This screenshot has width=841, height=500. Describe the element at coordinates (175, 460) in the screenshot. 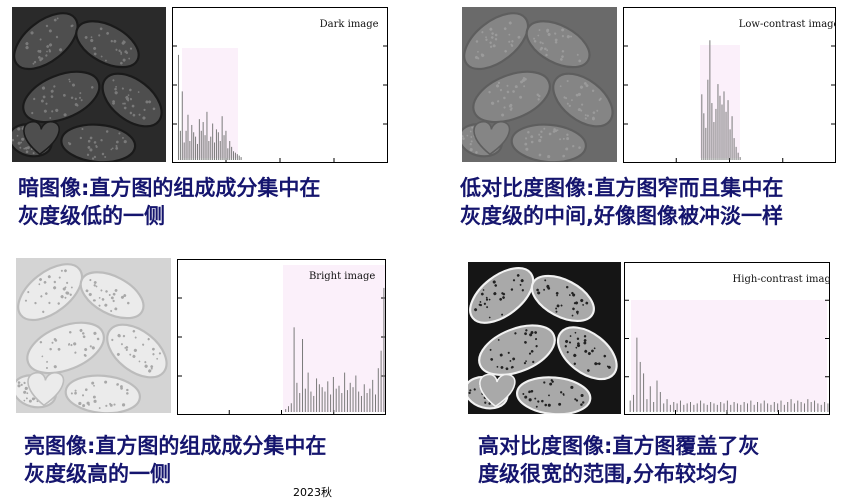

I see `bright-caption: 亮图像:直方图的组成成分集中在 灰度级高的一侧` at that location.